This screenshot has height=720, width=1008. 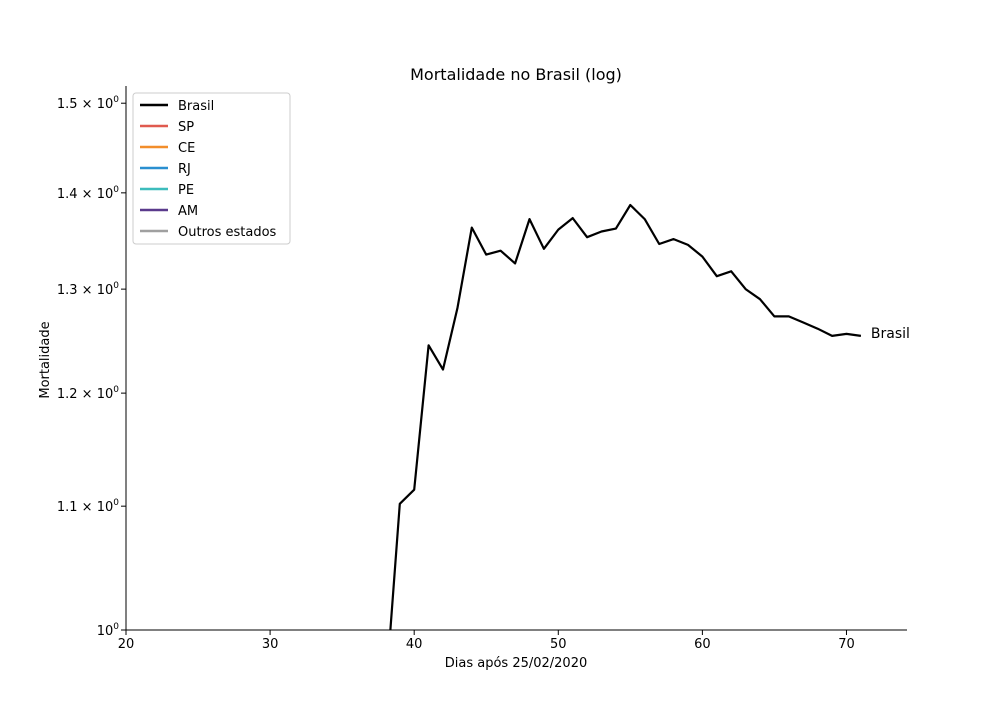 What do you see at coordinates (186, 127) in the screenshot?
I see `legend-label: SP` at bounding box center [186, 127].